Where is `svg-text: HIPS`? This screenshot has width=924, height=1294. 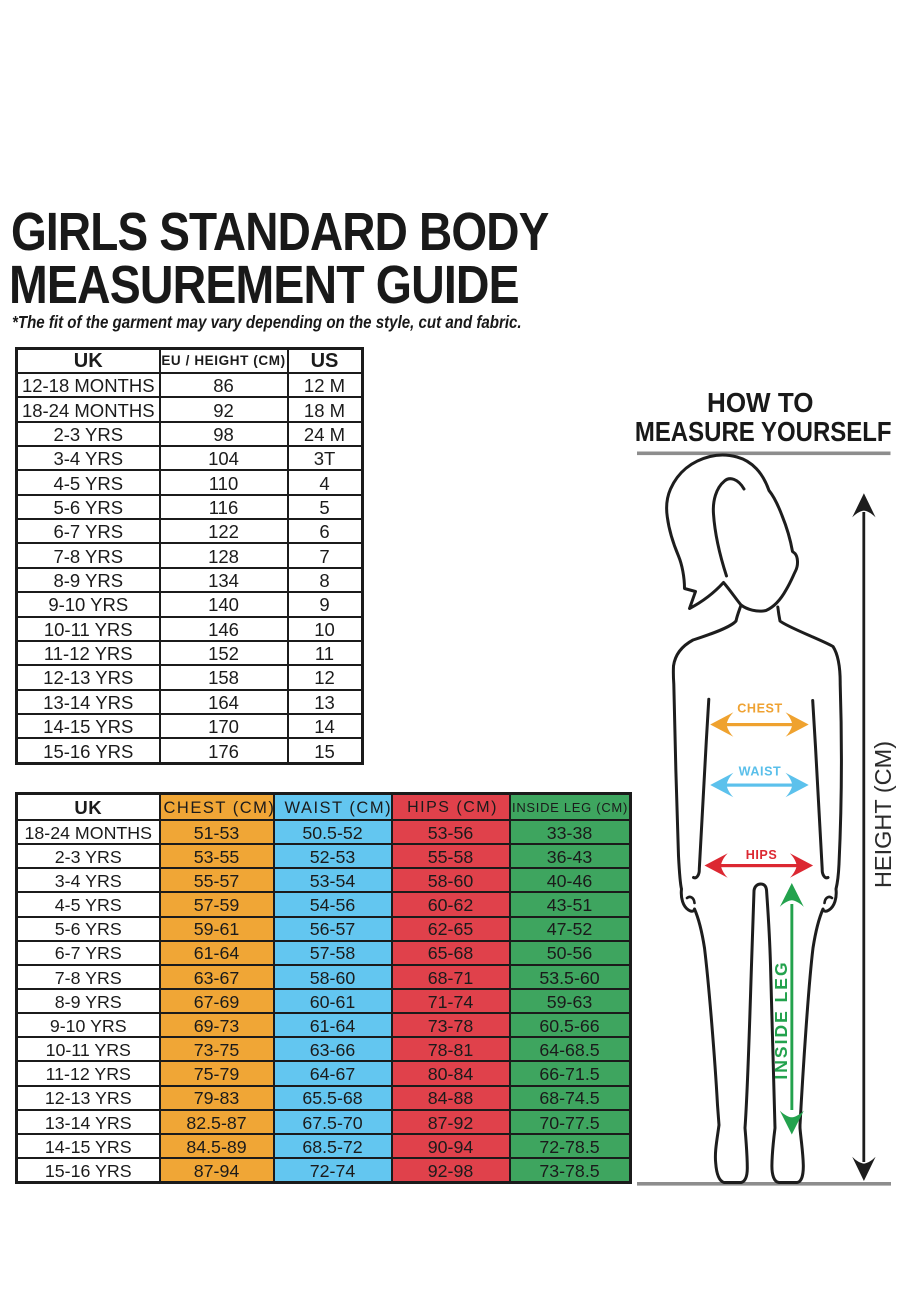 svg-text: HIPS is located at coordinates (762, 855).